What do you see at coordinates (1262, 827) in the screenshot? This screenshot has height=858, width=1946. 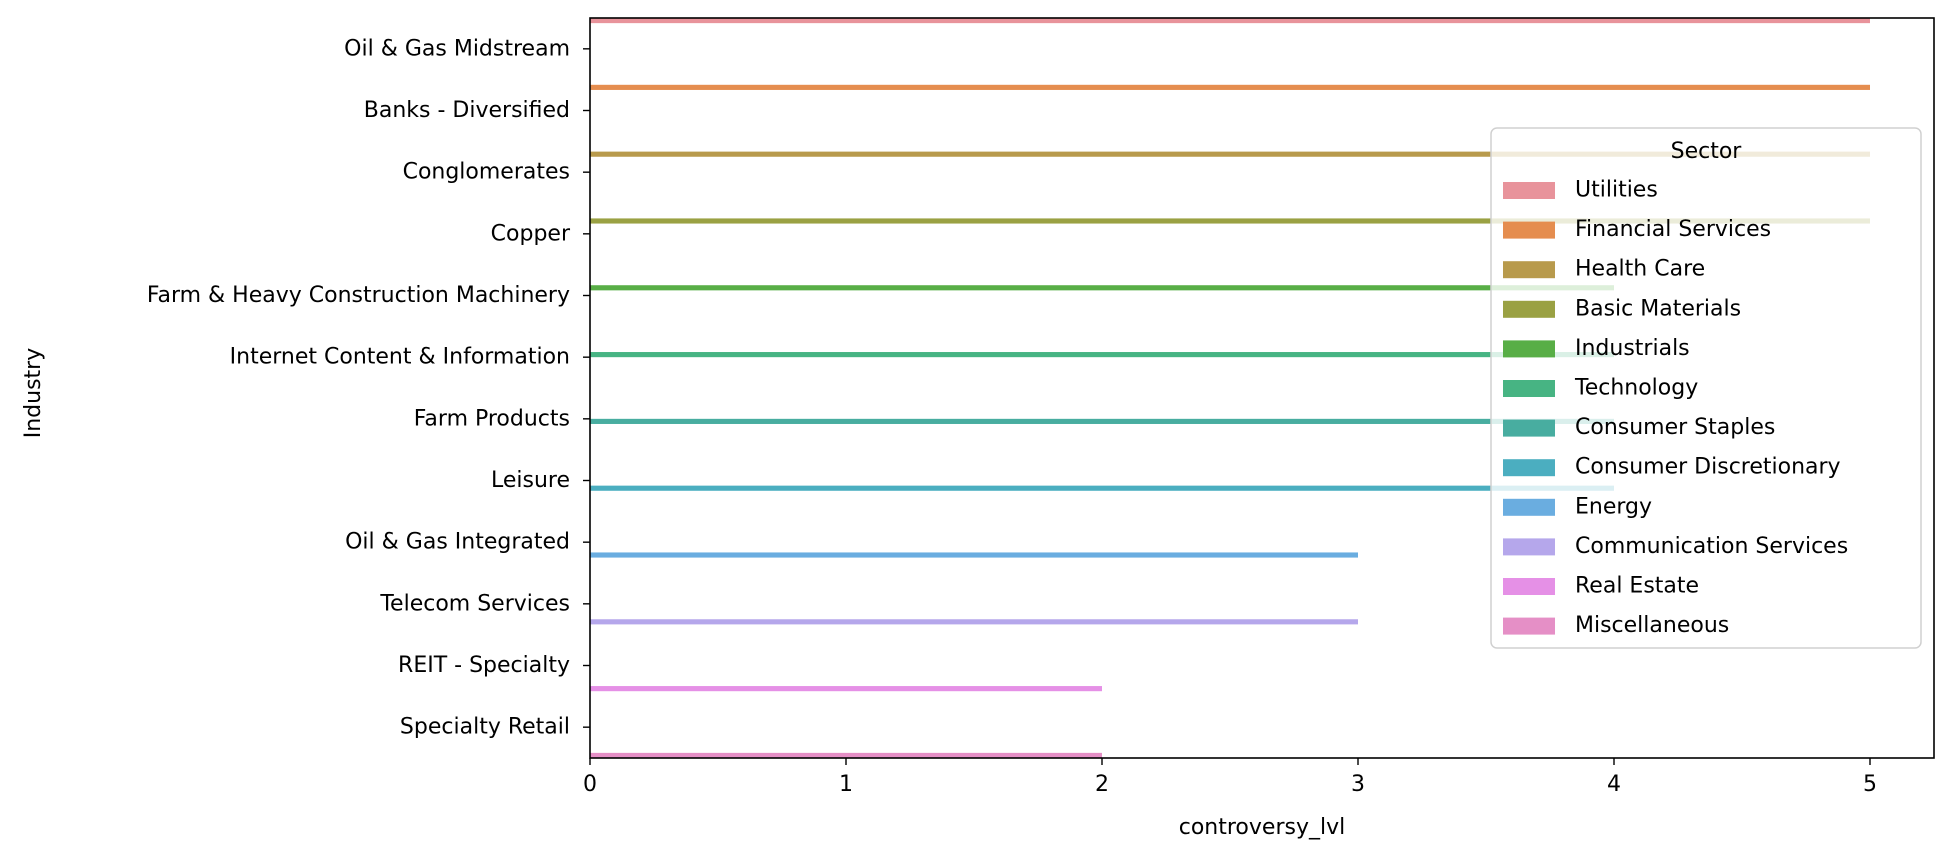 I see `x-axis-label: controversy_lvl` at bounding box center [1262, 827].